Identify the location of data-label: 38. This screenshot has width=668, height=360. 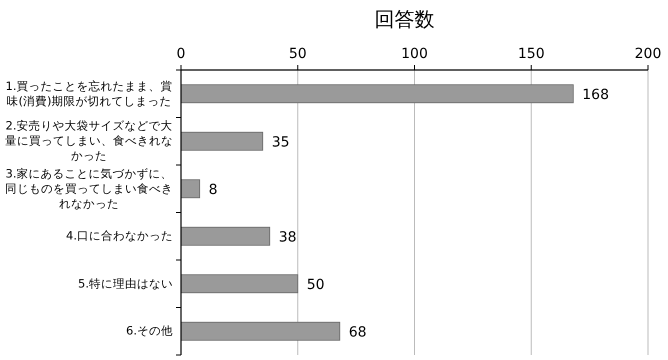
(287, 237).